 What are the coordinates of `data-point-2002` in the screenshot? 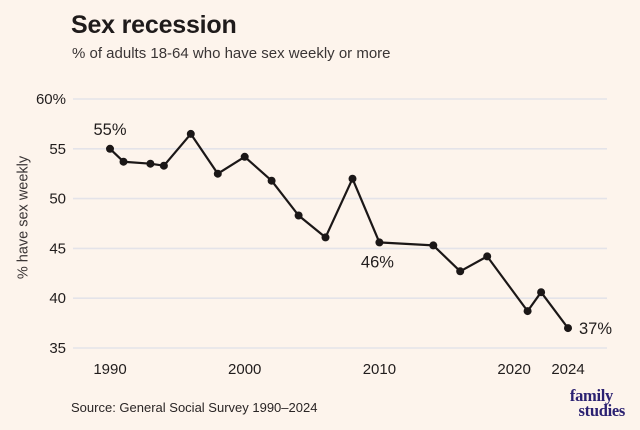 It's located at (271, 180).